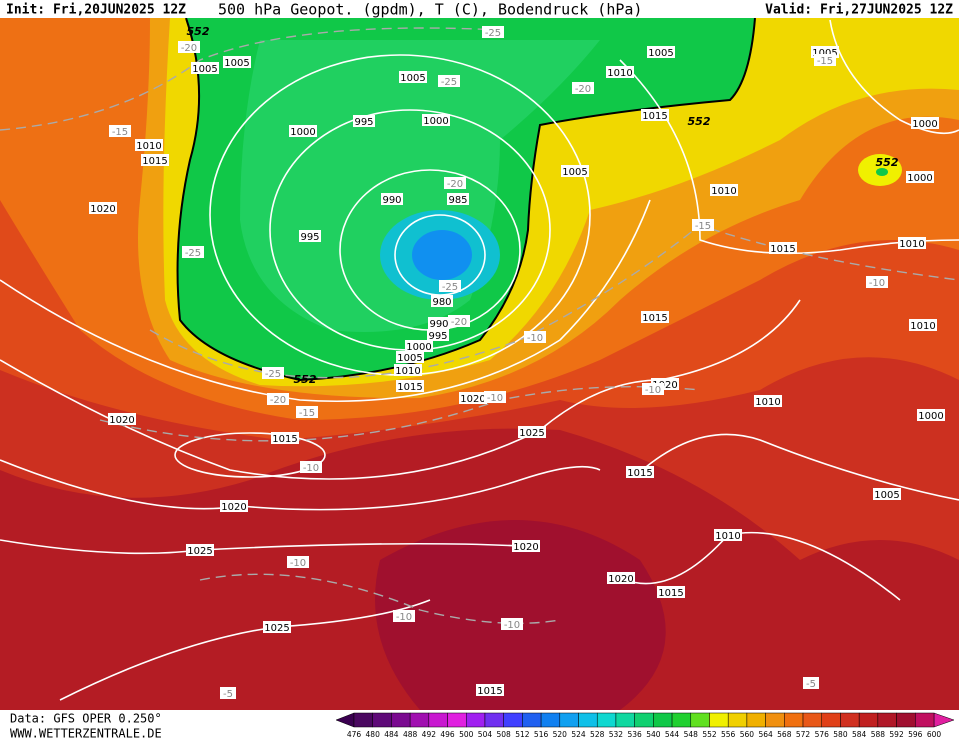  What do you see at coordinates (504, 734) in the screenshot?
I see `colorbar-tick-label: 508` at bounding box center [504, 734].